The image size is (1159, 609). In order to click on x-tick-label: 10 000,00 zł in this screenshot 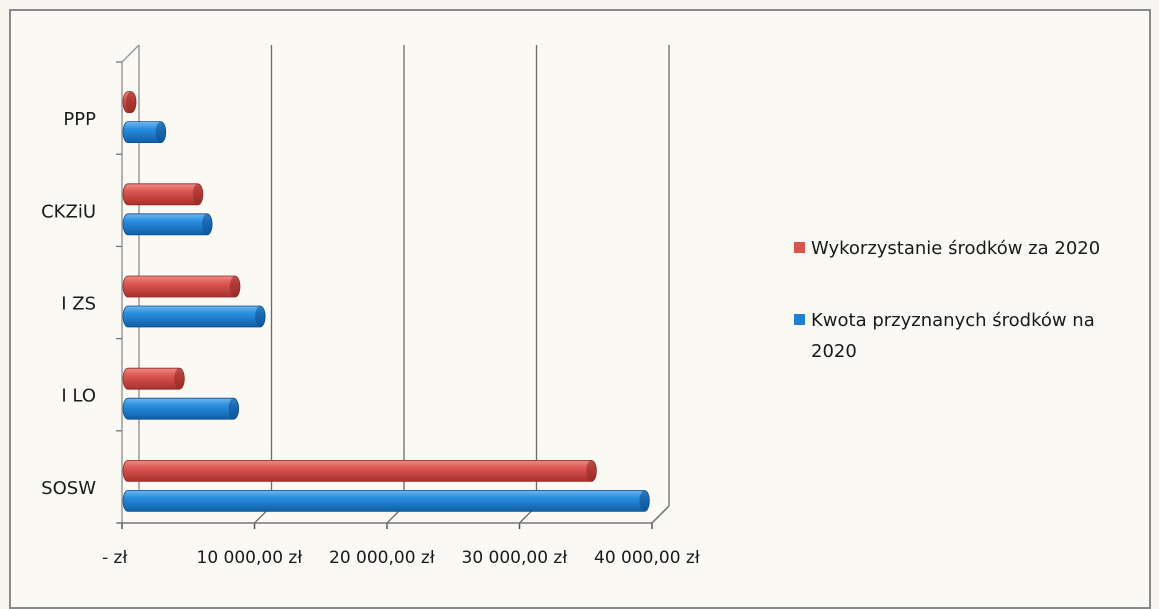, I will do `click(250, 558)`.